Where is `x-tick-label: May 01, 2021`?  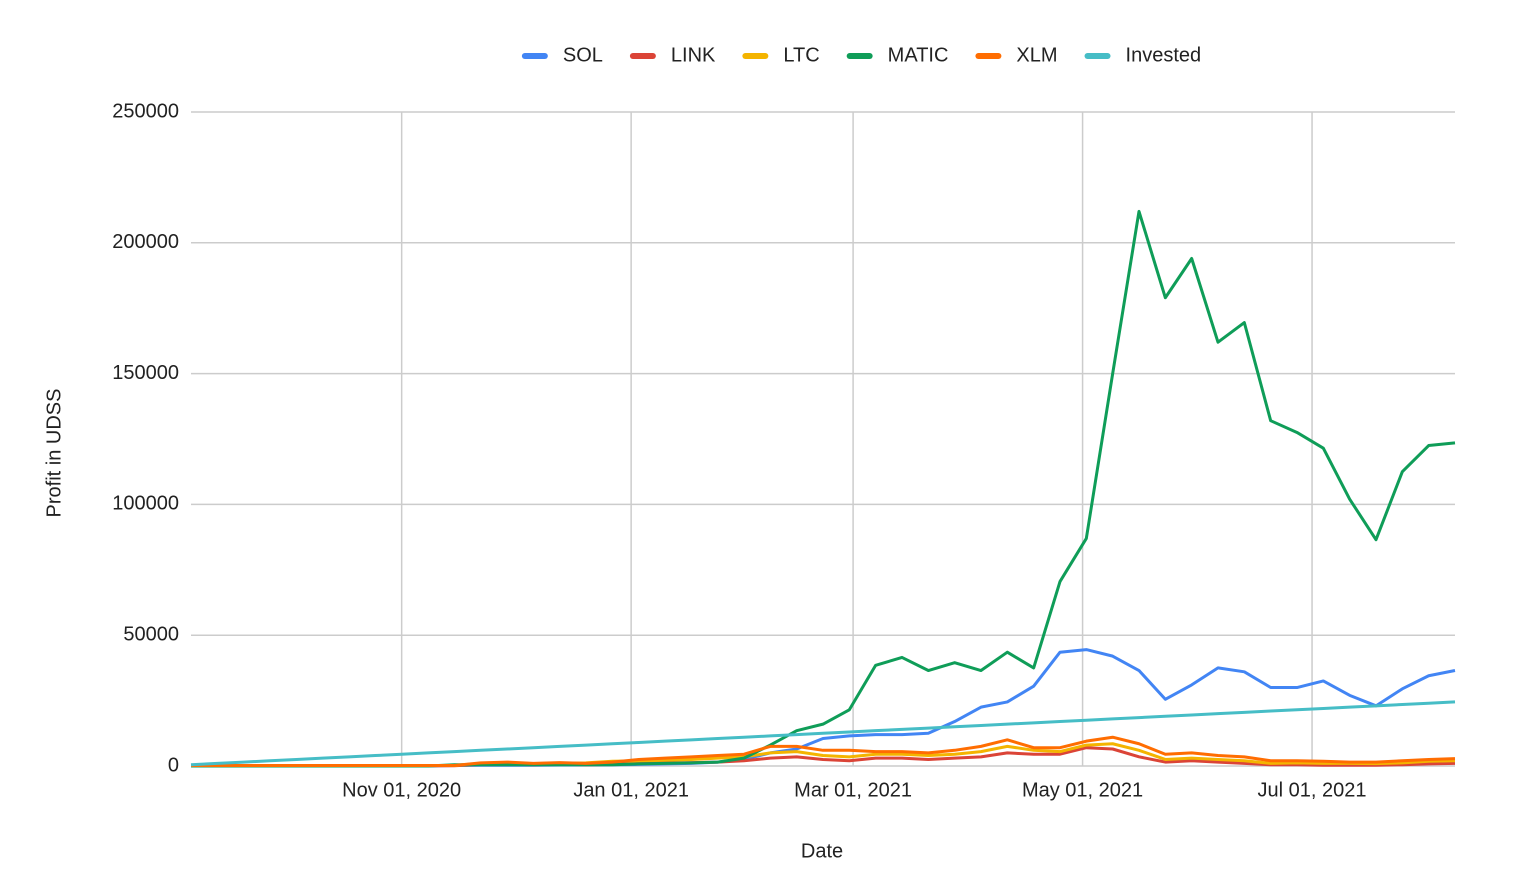
x-tick-label: May 01, 2021 is located at coordinates (1082, 790).